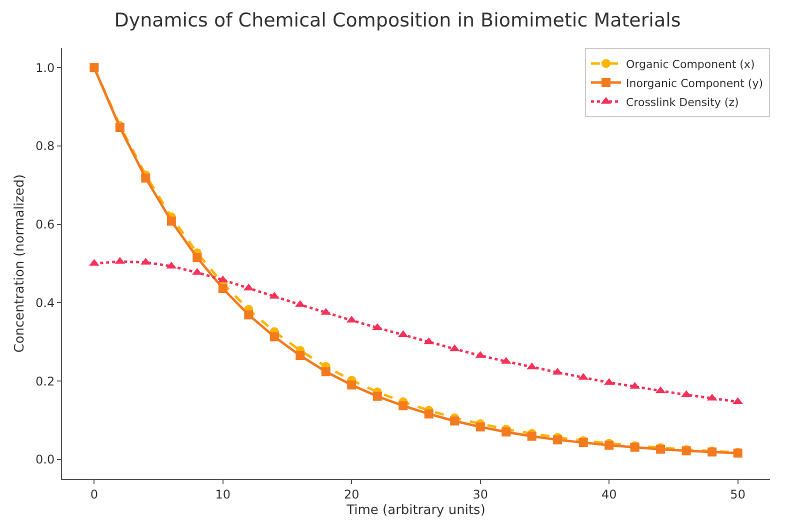 The width and height of the screenshot is (795, 521). What do you see at coordinates (94, 494) in the screenshot?
I see `x-tick-label: 0` at bounding box center [94, 494].